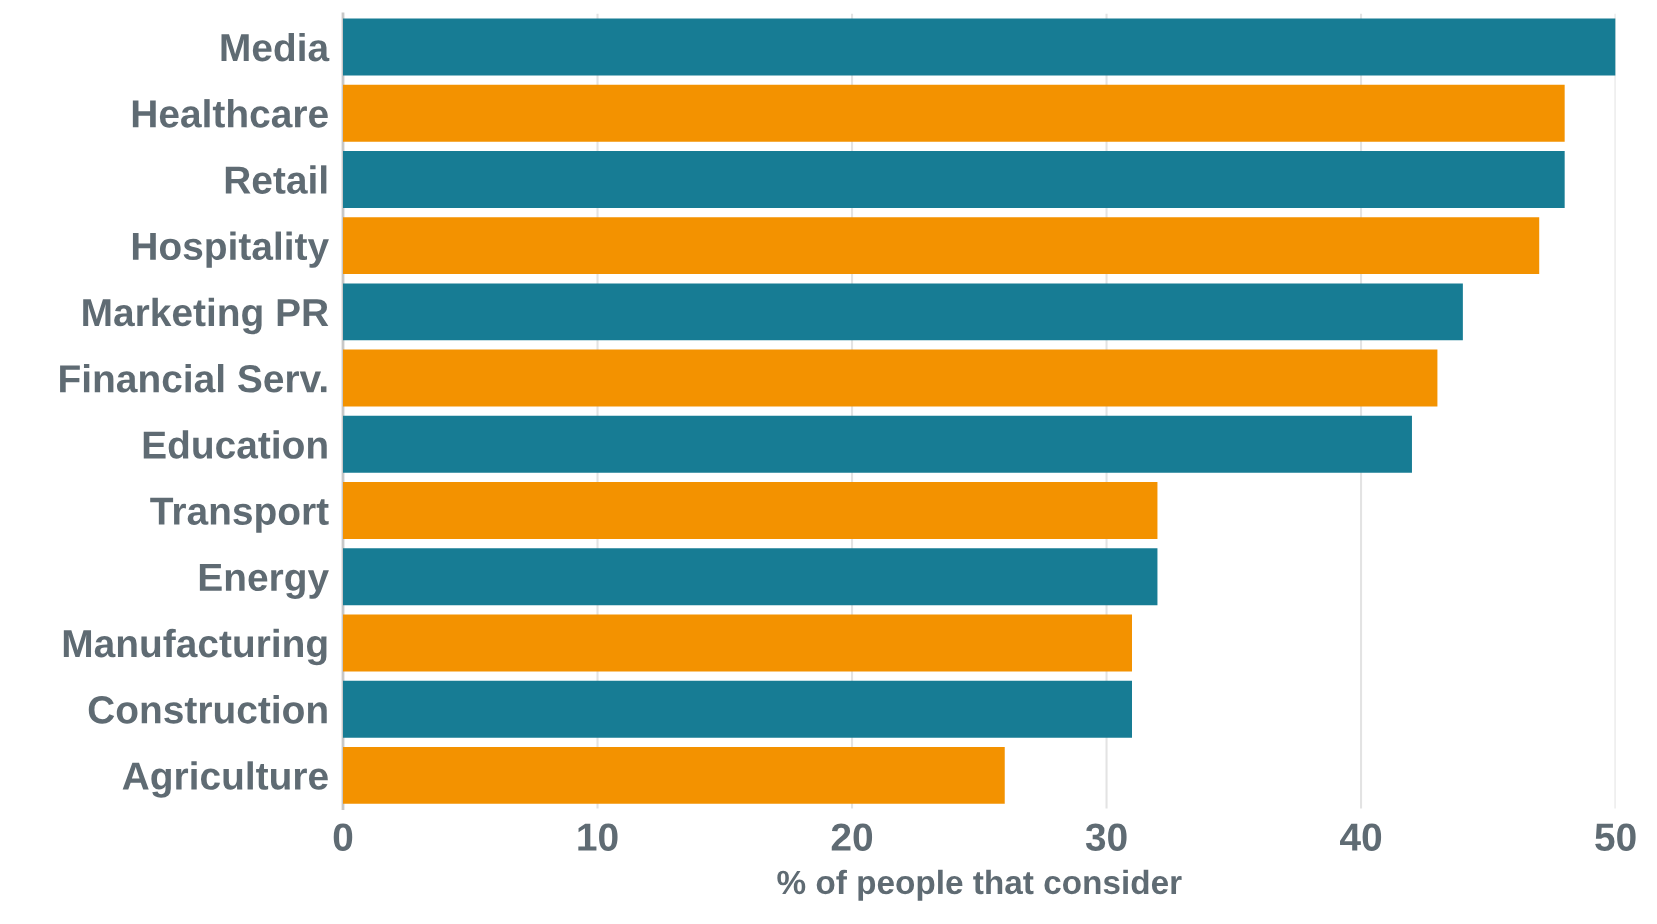 The height and width of the screenshot is (924, 1657). Describe the element at coordinates (264, 581) in the screenshot. I see `y-tick-label: Energy` at that location.